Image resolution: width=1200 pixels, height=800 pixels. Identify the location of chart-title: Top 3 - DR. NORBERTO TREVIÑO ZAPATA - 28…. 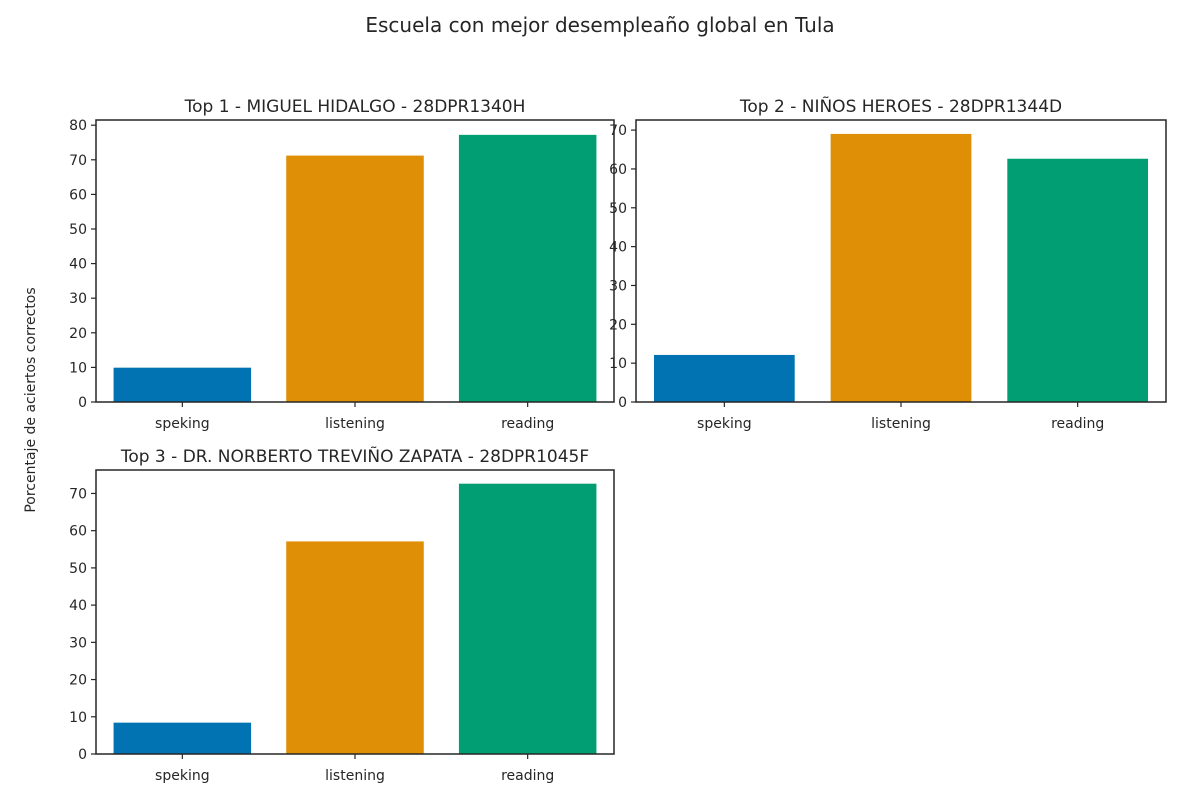
(354, 456).